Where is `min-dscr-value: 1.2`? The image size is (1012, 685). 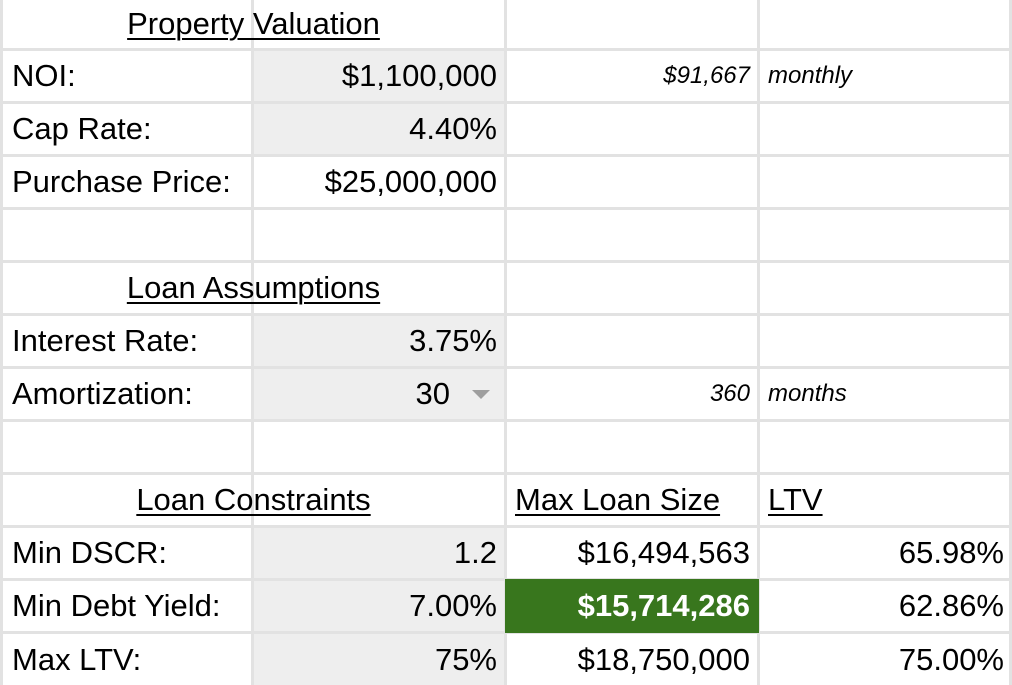 min-dscr-value: 1.2 is located at coordinates (475, 552).